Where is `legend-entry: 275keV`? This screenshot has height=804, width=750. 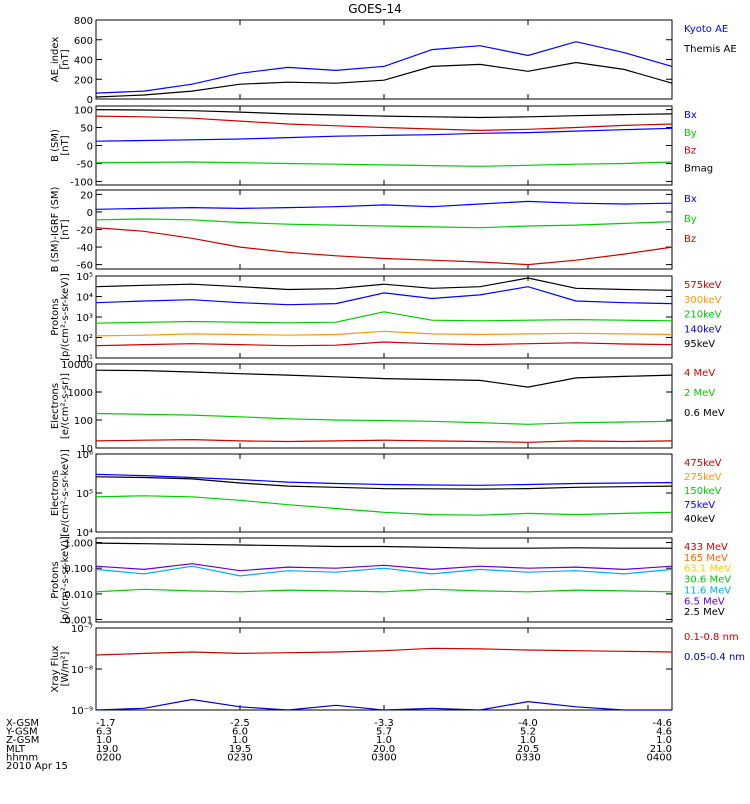
legend-entry: 275keV is located at coordinates (703, 477).